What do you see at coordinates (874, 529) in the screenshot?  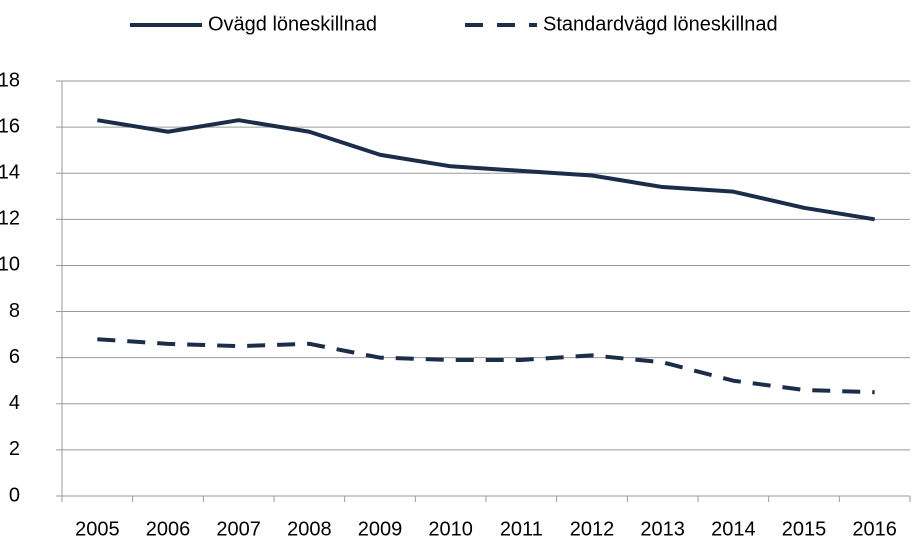 I see `x-tick-label: 2016` at bounding box center [874, 529].